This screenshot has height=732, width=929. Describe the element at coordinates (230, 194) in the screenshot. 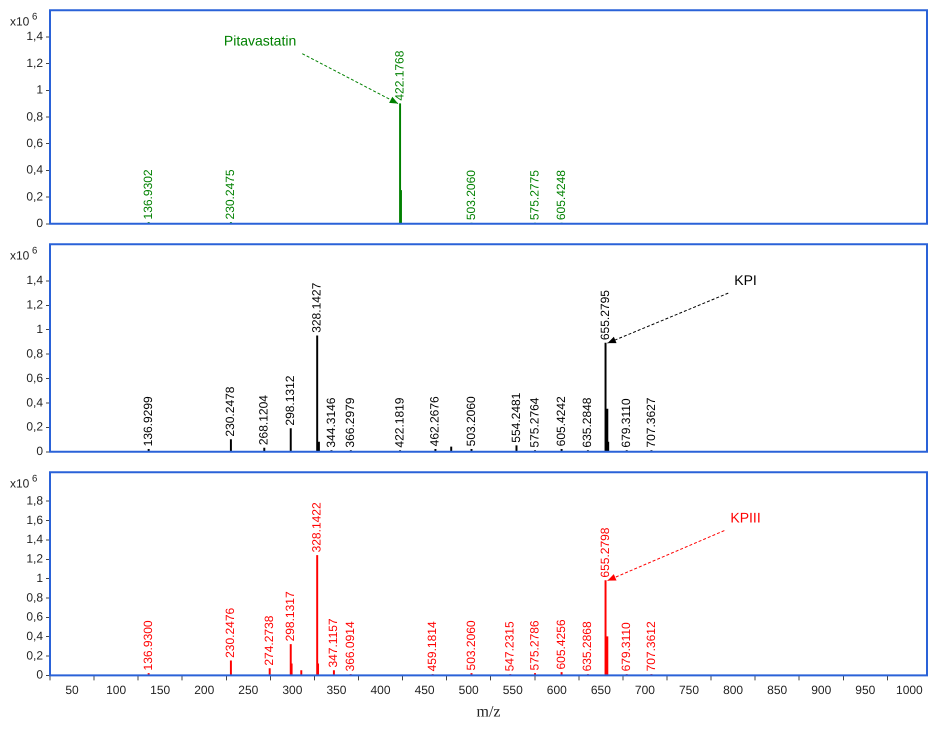

I see `annotation: 230.2475` at that location.